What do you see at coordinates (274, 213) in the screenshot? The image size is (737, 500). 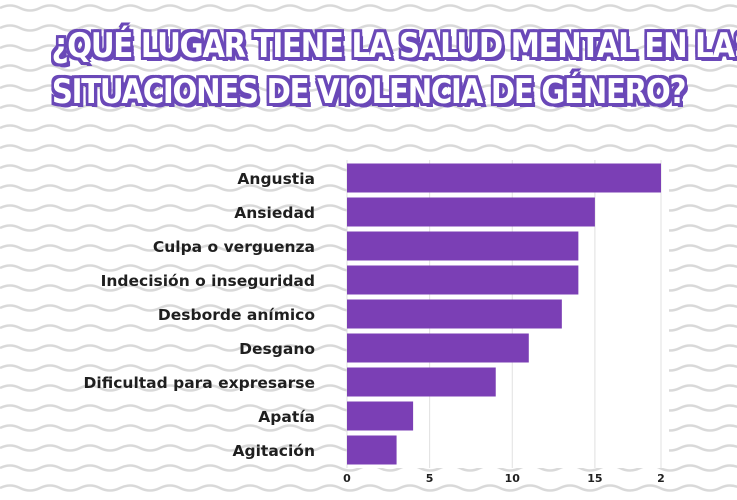 I see `category-label: Ansiedad` at bounding box center [274, 213].